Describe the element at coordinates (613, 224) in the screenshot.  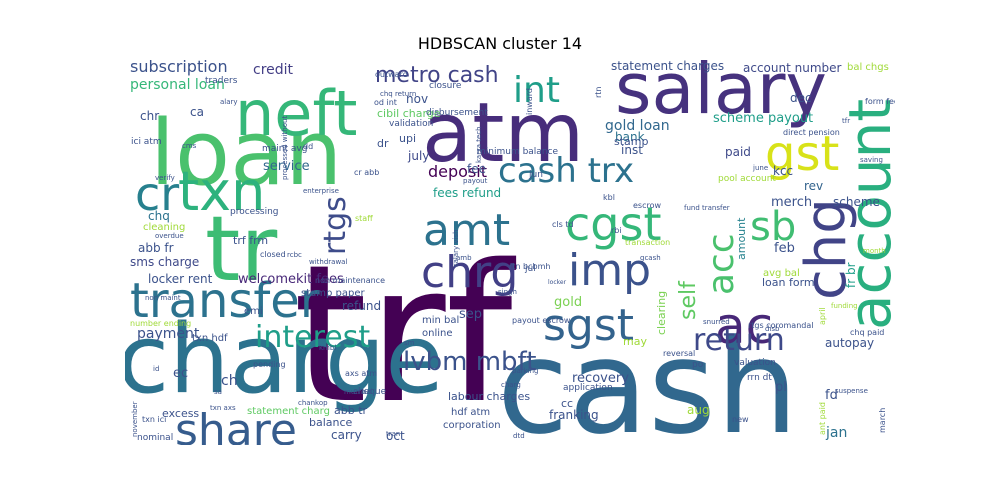
I see `word-cgst: cgst` at that location.